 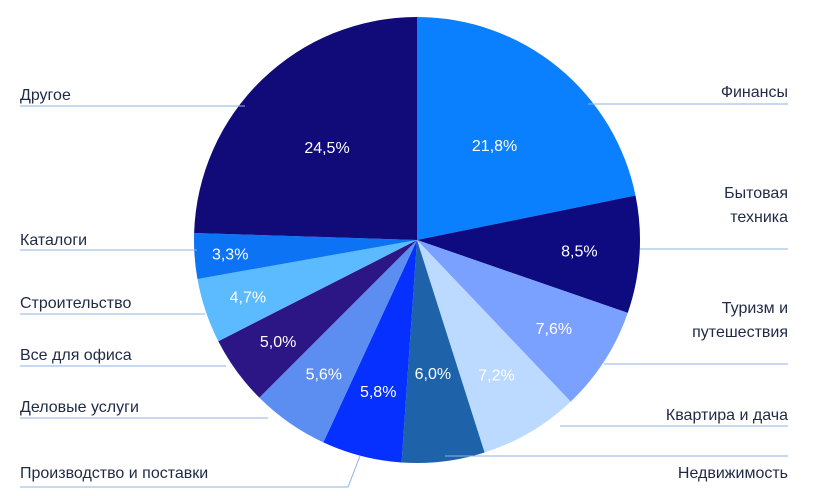 What do you see at coordinates (278, 342) in the screenshot?
I see `slice-value-label: 5,0%` at bounding box center [278, 342].